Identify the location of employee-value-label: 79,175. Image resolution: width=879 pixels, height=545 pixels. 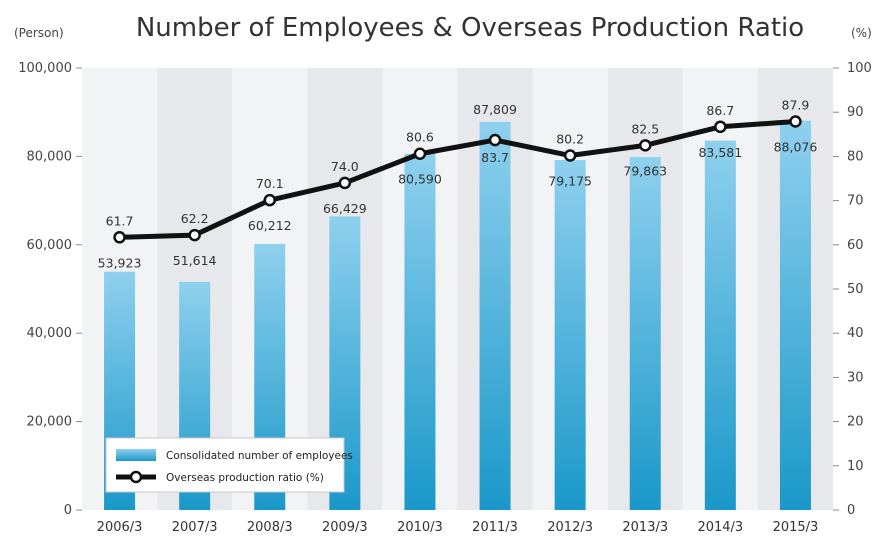
(570, 181).